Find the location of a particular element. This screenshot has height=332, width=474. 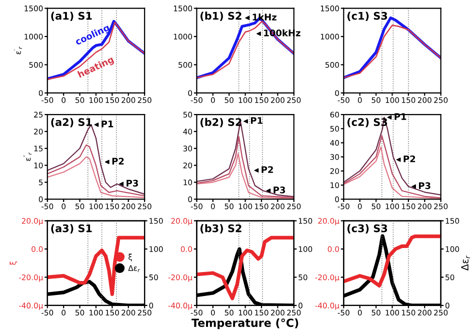

y2-axis-title: Δε$_{r}$ is located at coordinates (465, 263).